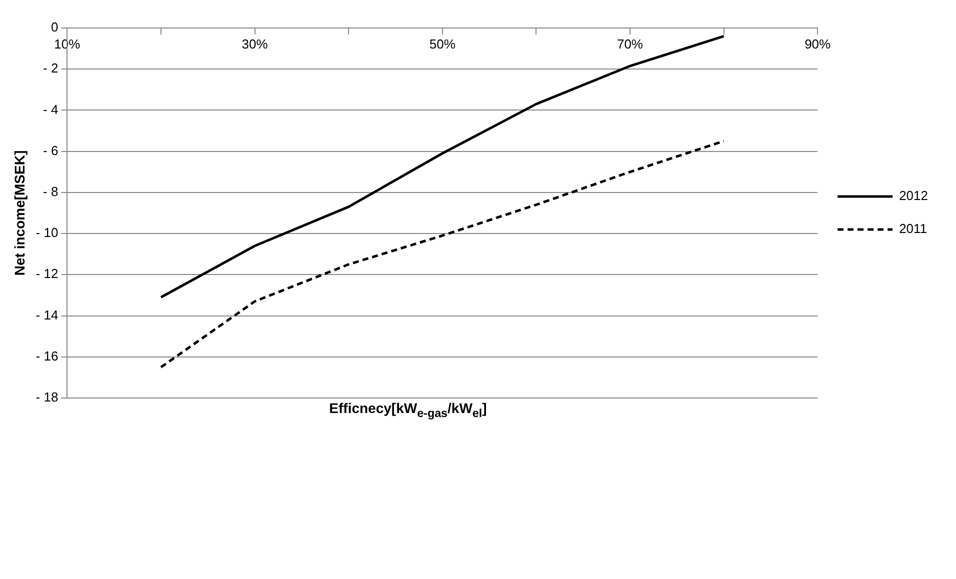 This screenshot has height=579, width=956. Describe the element at coordinates (913, 196) in the screenshot. I see `legend-label: 2012` at that location.